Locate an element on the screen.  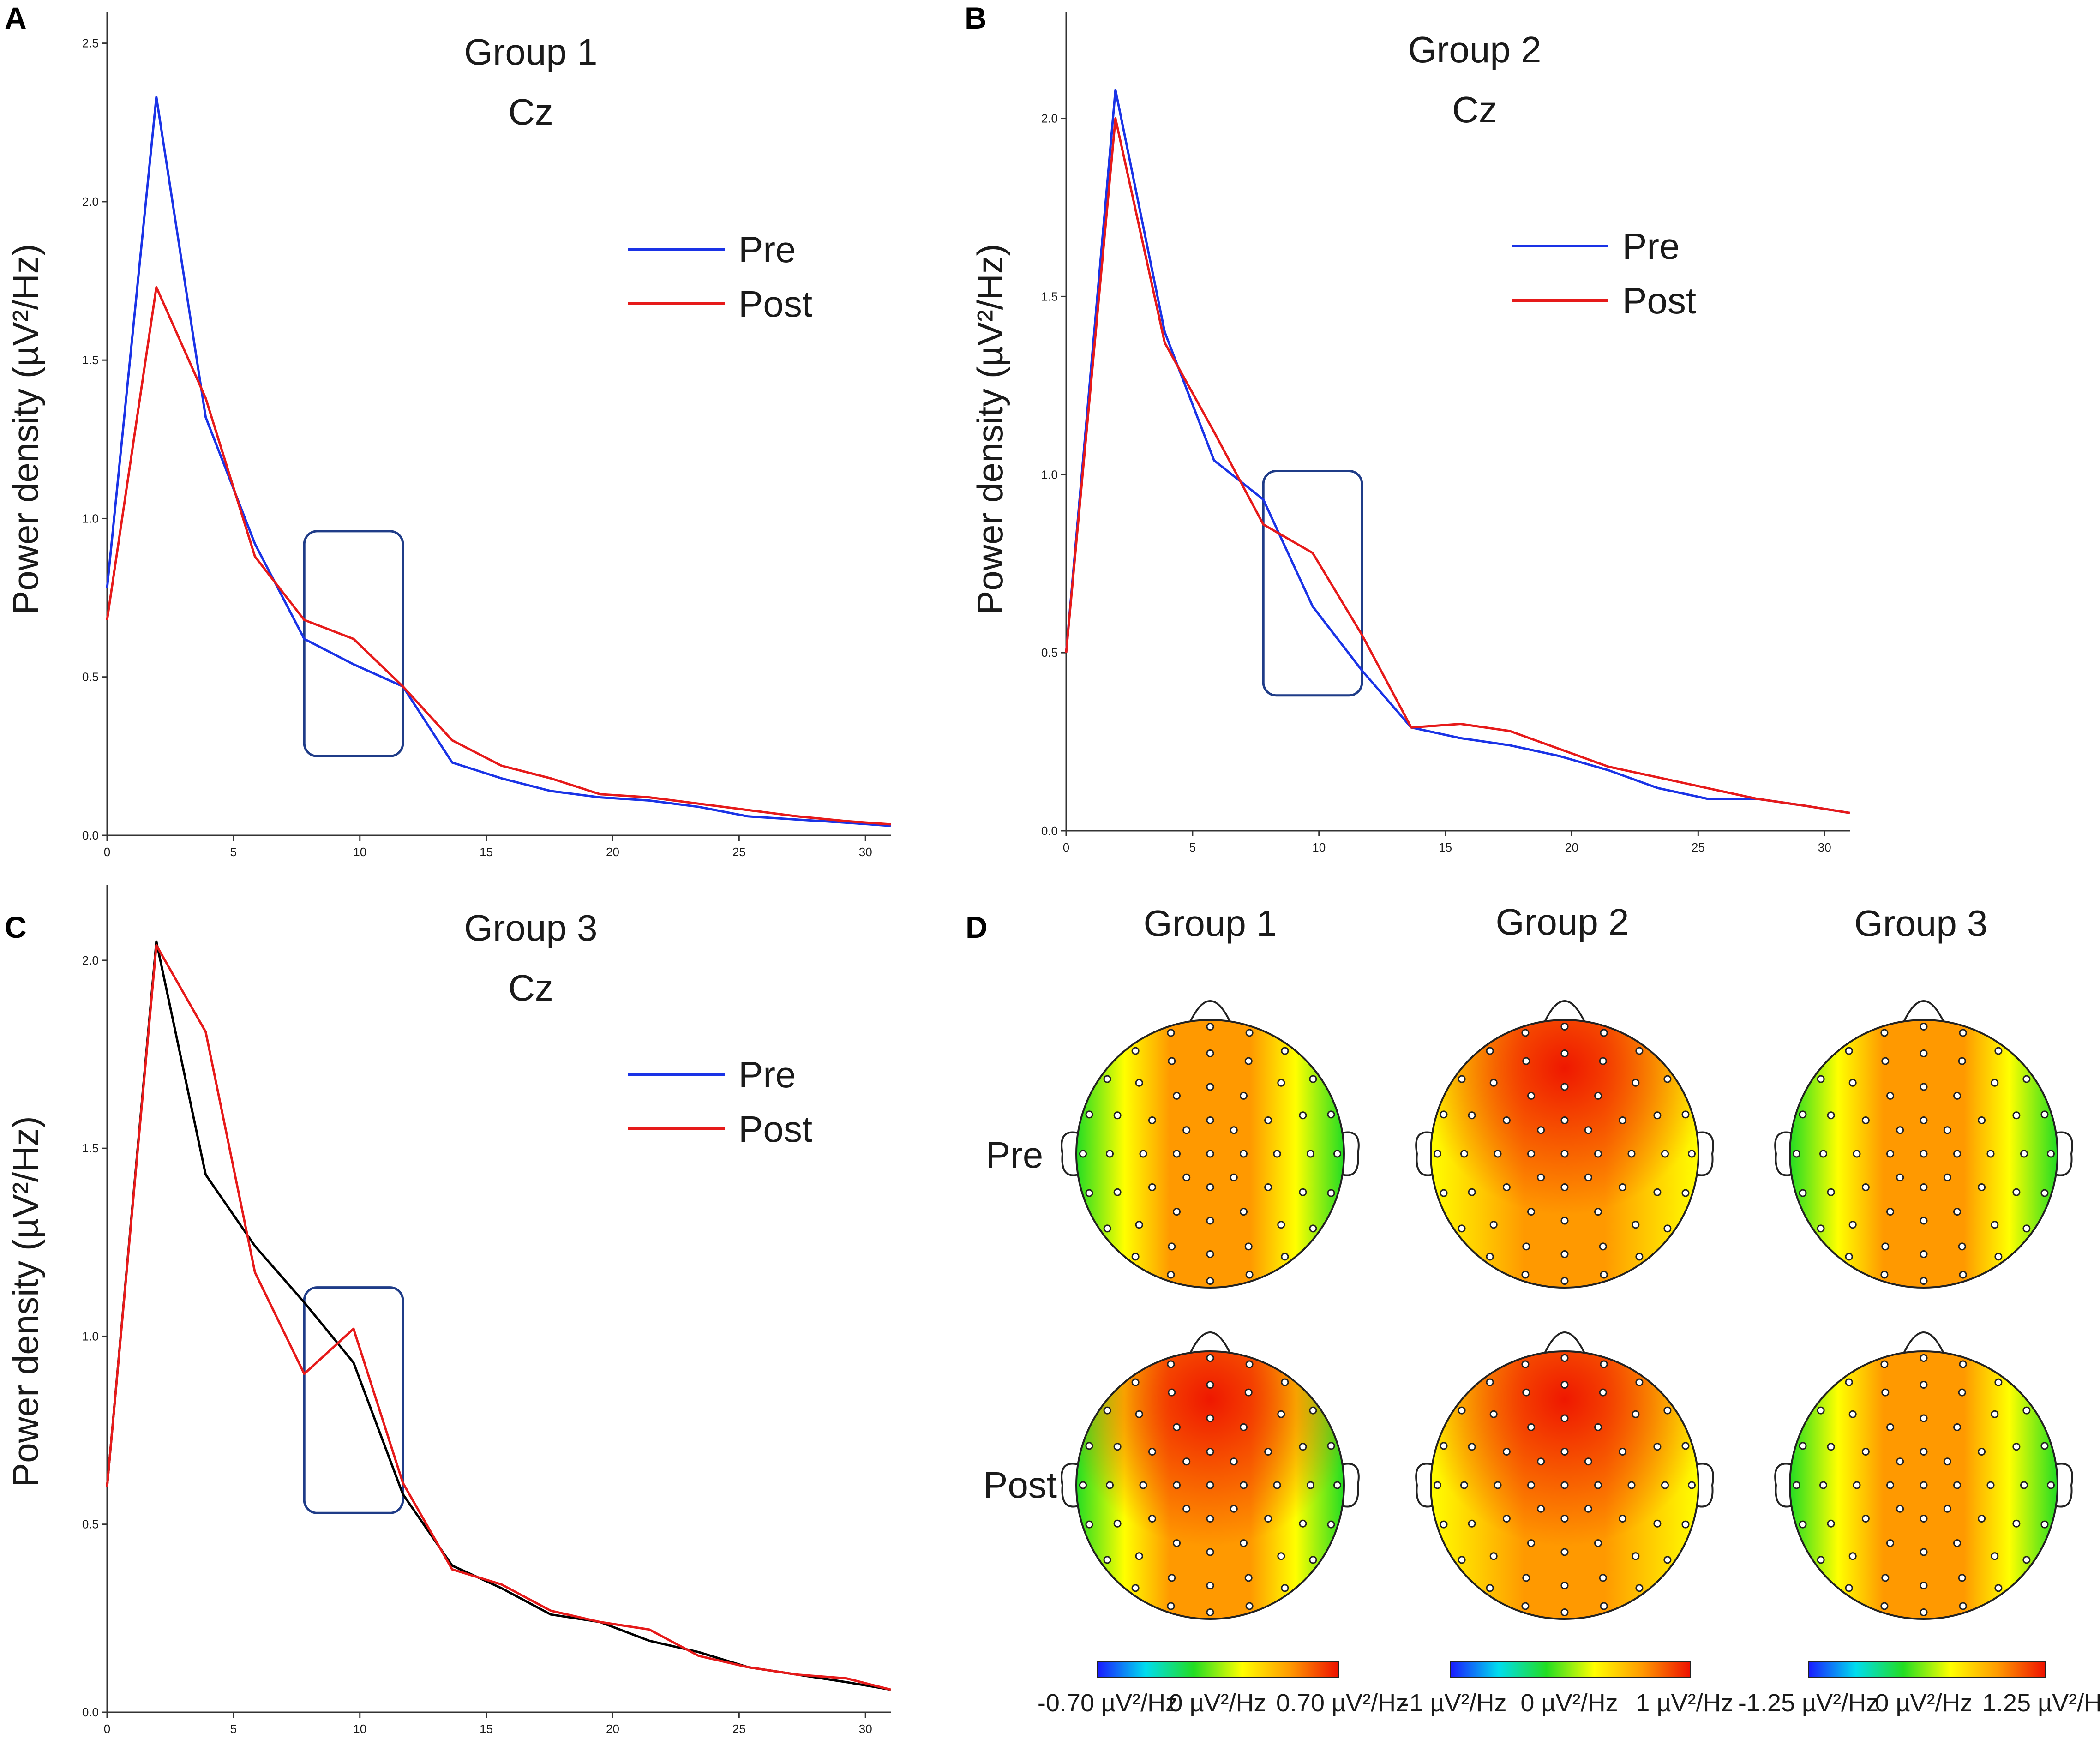
topomap-head is located at coordinates (1564, 1475).